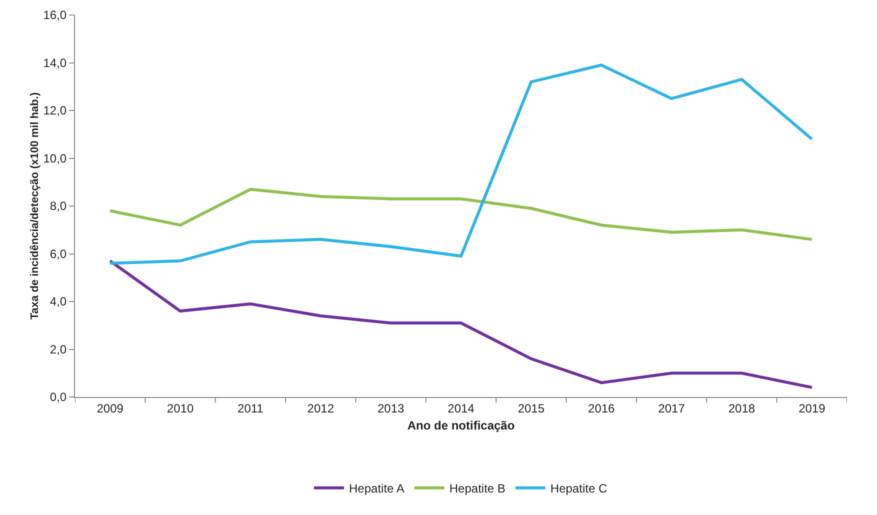  What do you see at coordinates (531, 408) in the screenshot?
I see `x-tick-label: 2015` at bounding box center [531, 408].